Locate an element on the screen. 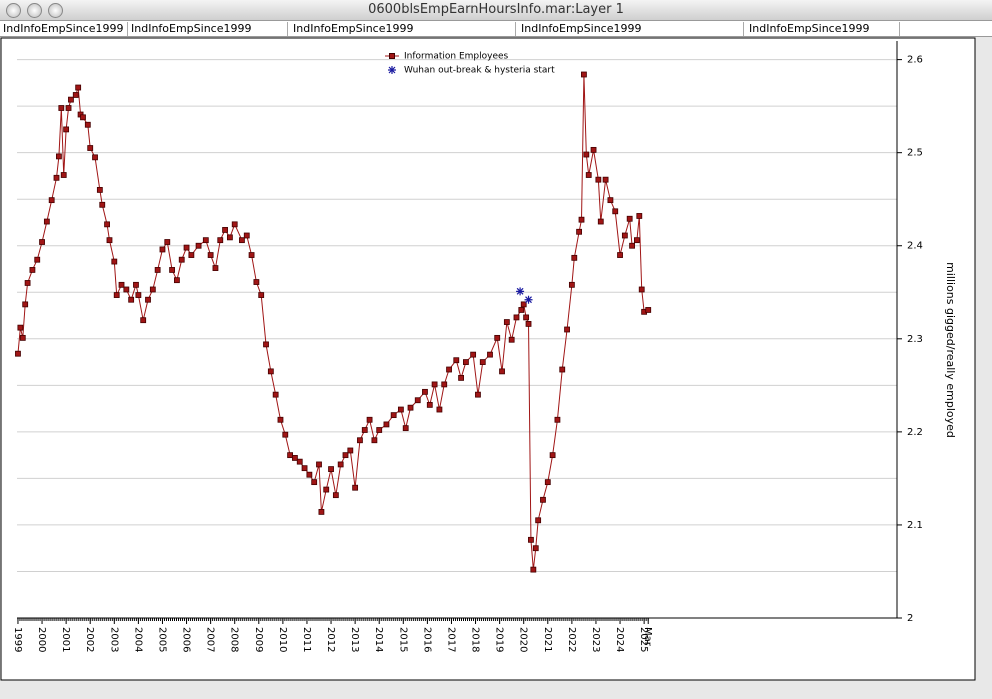 The width and height of the screenshot is (992, 699). minimize-button is located at coordinates (34, 10).